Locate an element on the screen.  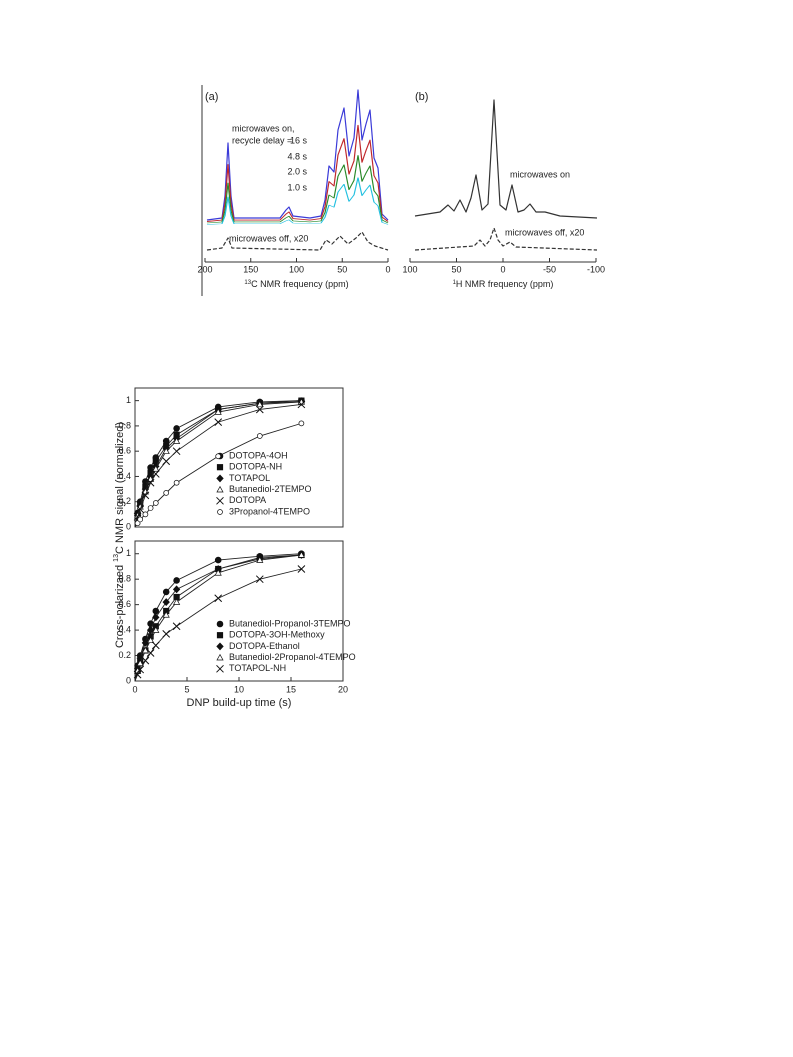
x-tick-label: 150 is located at coordinates (250, 269).